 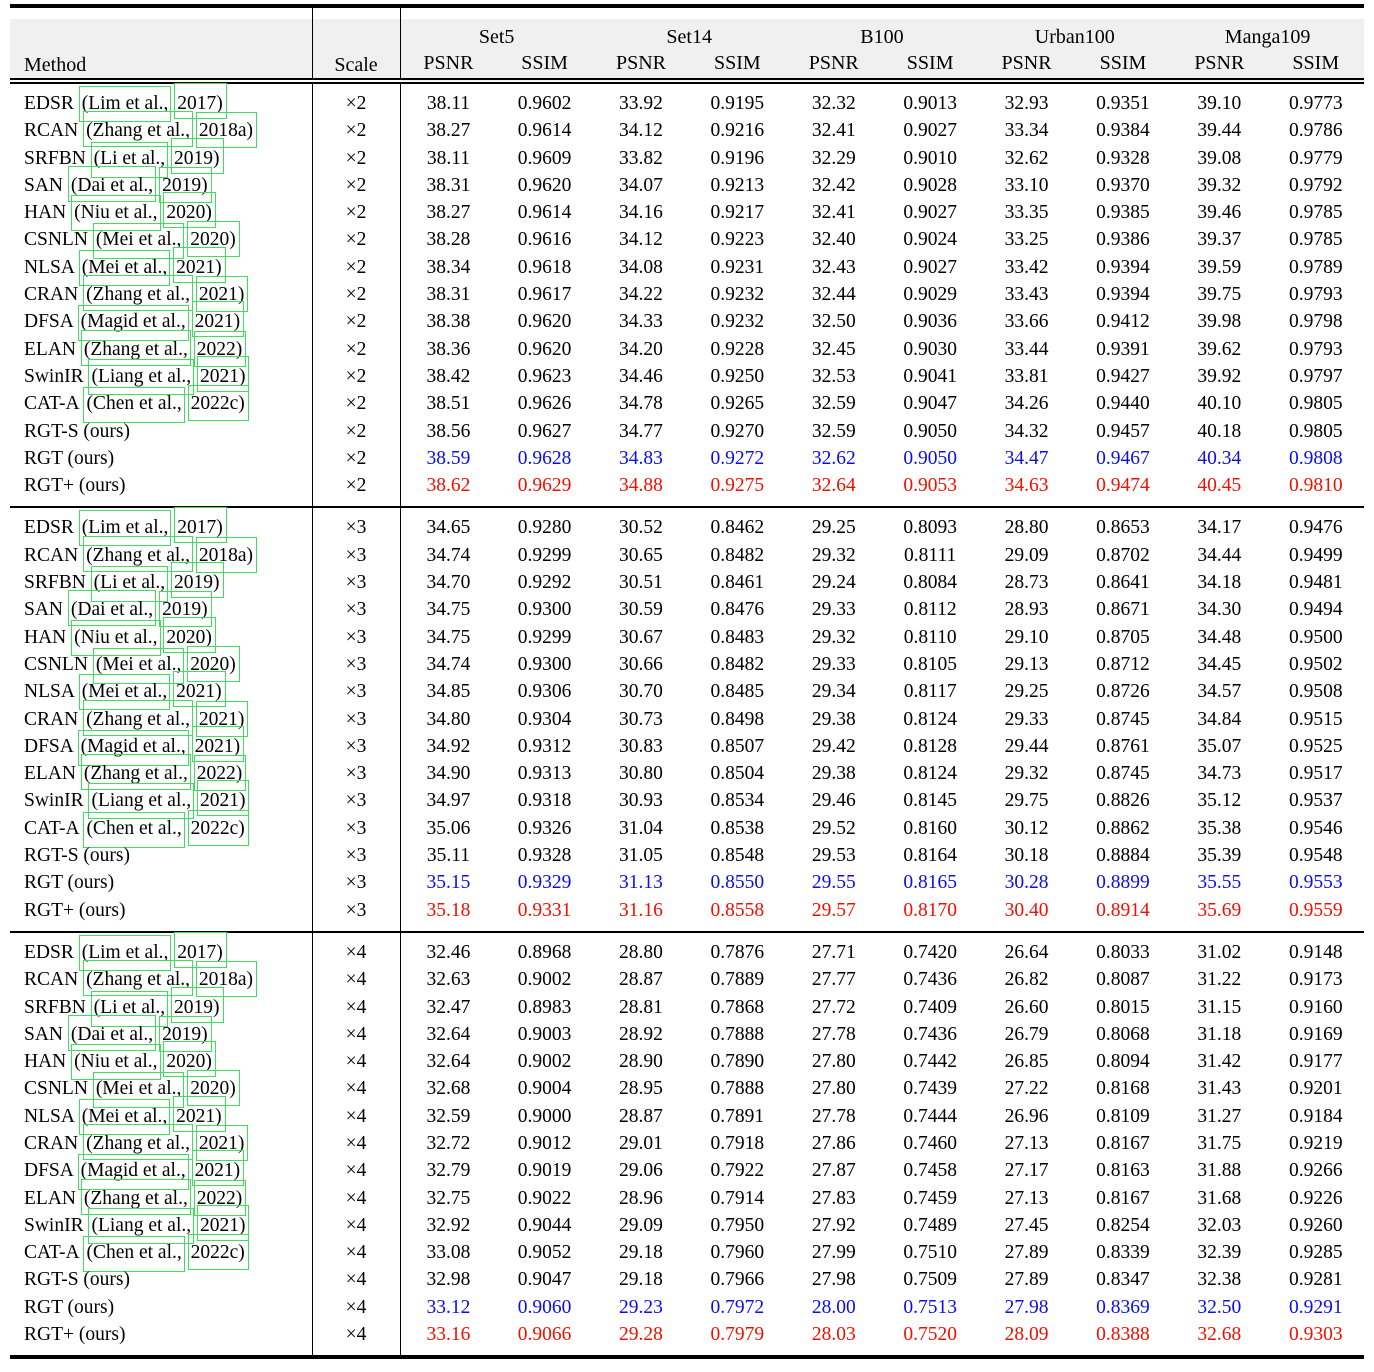 What do you see at coordinates (1026, 528) in the screenshot?
I see `metric-value-cell: 28.80` at bounding box center [1026, 528].